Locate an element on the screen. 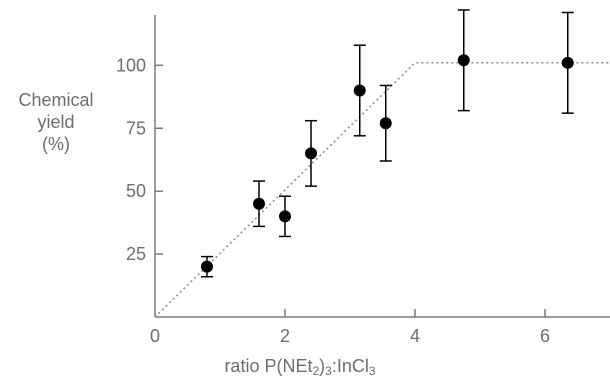  x-axis-label: ratio P(NEt2)3:InCl3 is located at coordinates (300, 367).